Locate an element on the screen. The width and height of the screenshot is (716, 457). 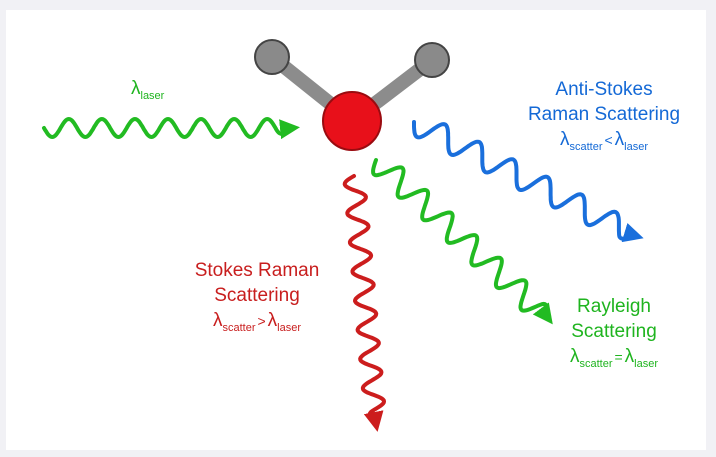
rayleigh-formula: λscatter = λlaser is located at coordinates (614, 360).